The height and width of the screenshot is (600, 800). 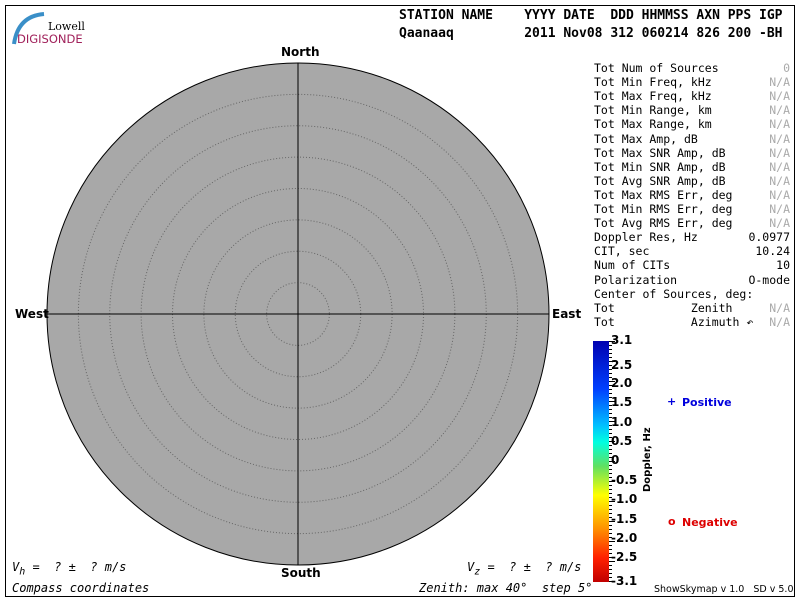 What do you see at coordinates (32, 314) in the screenshot?
I see `compass-west: West` at bounding box center [32, 314].